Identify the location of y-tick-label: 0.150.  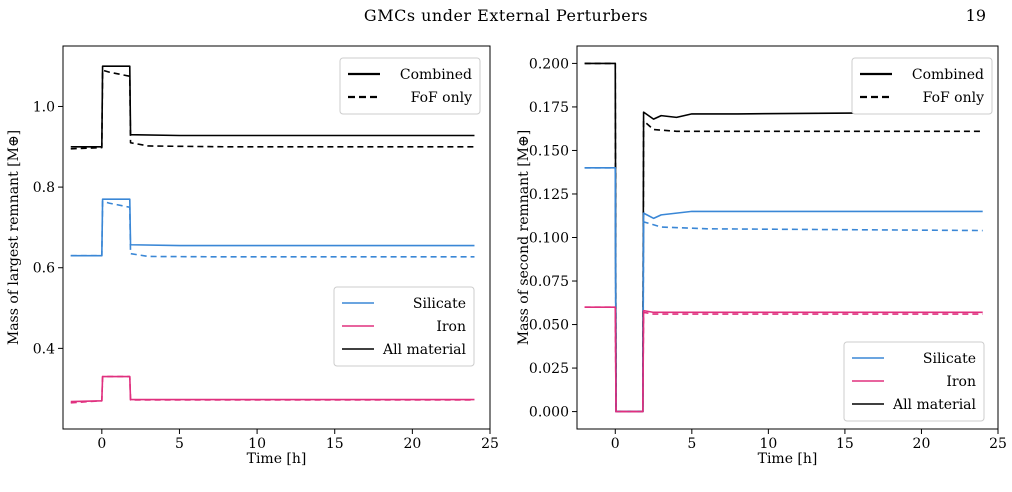
(549, 151).